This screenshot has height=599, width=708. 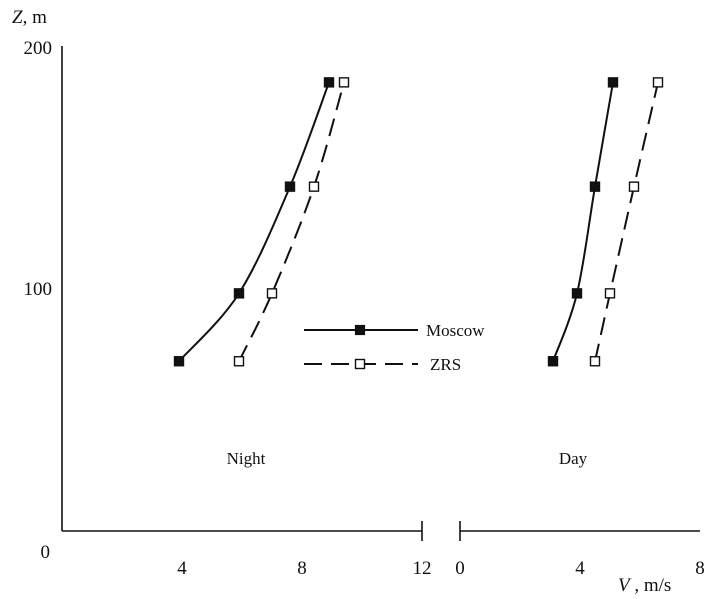 I want to click on y-tick-label-0: 0, so click(x=46, y=552).